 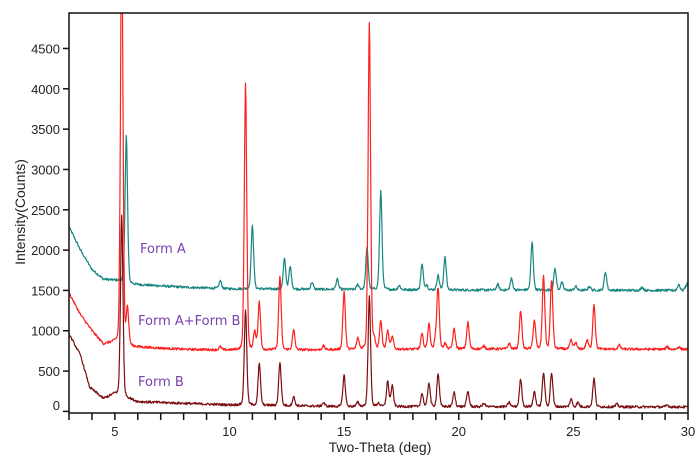 What do you see at coordinates (344, 431) in the screenshot?
I see `x-tick-label: 15` at bounding box center [344, 431].